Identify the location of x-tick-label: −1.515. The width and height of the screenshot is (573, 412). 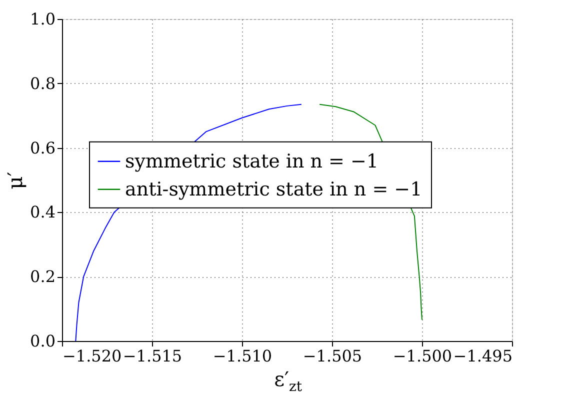
(152, 356).